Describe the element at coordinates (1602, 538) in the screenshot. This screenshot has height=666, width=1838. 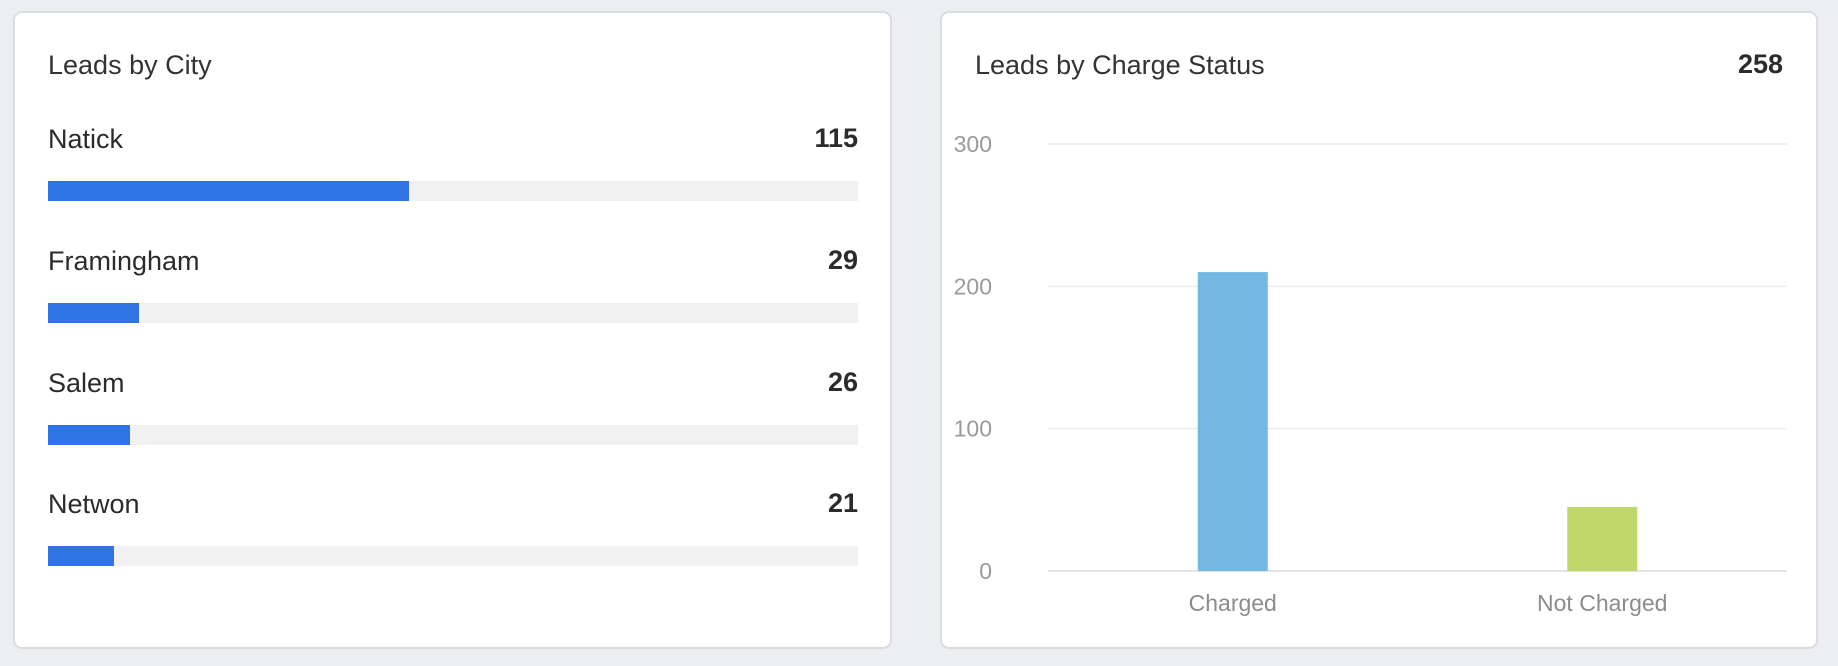
I see `bar-not-charged` at that location.